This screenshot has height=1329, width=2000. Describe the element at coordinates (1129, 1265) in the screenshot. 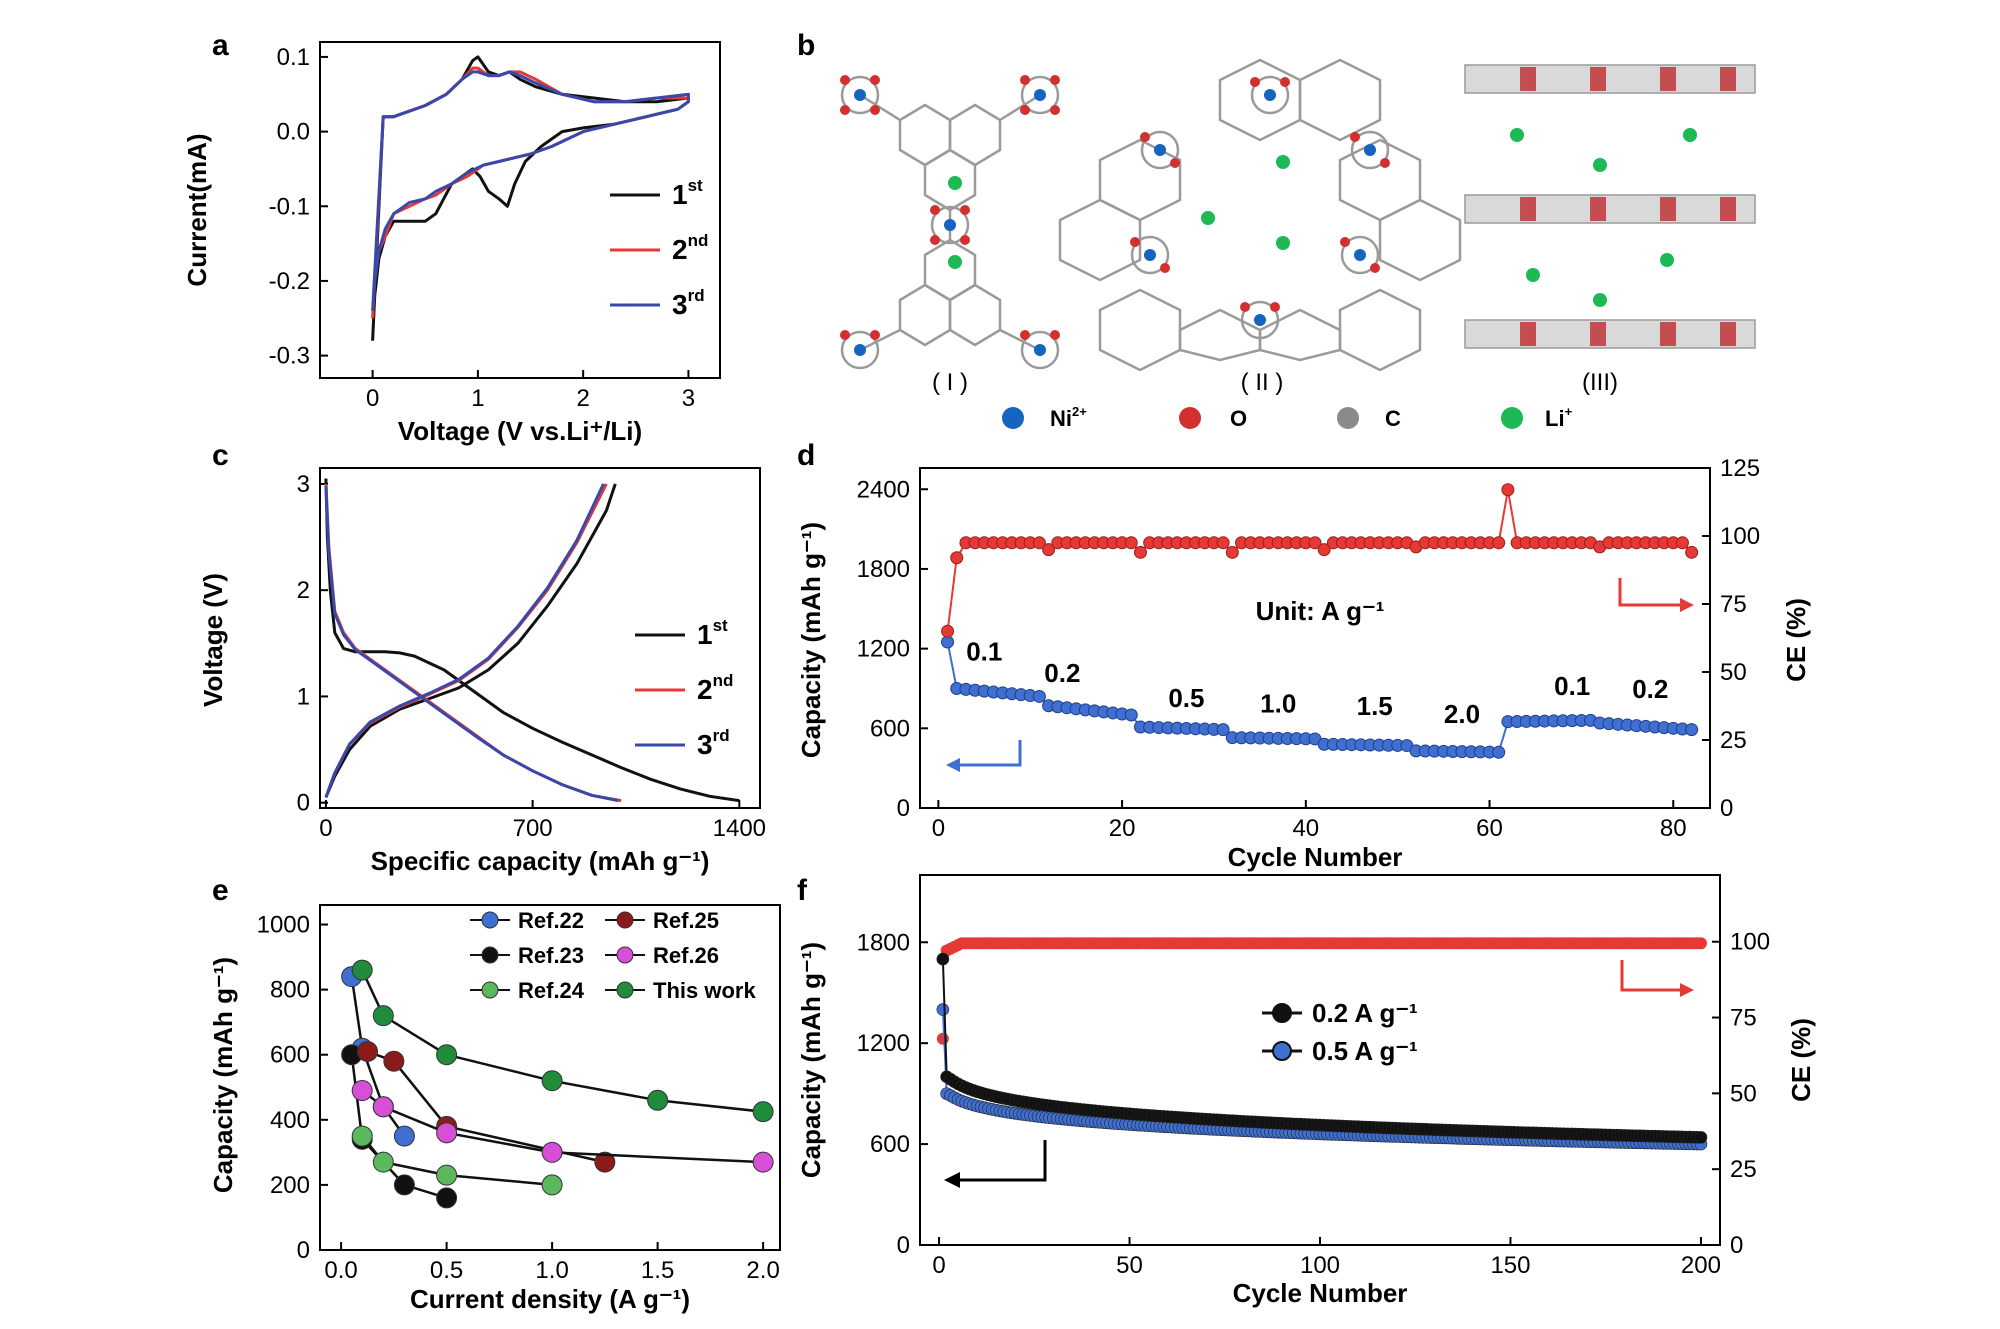

I see `x-tick-label: 50` at that location.